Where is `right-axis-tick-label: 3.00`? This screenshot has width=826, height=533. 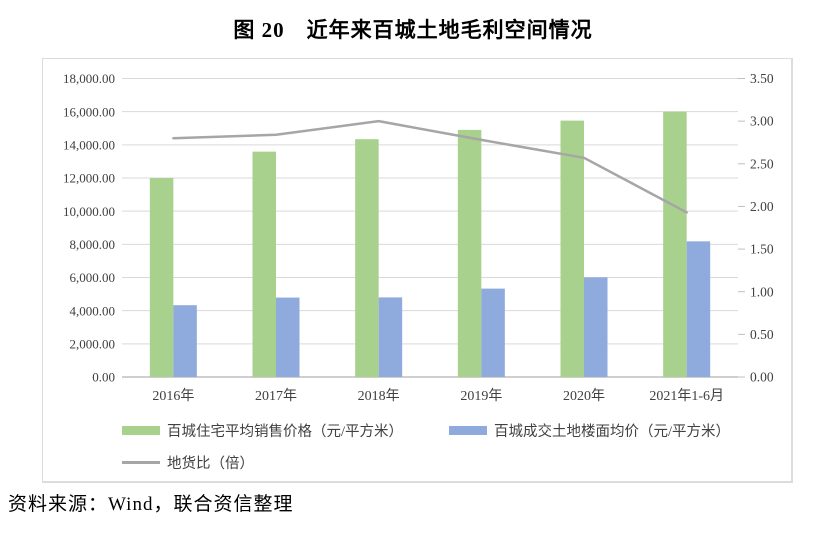
right-axis-tick-label: 3.00 is located at coordinates (762, 121).